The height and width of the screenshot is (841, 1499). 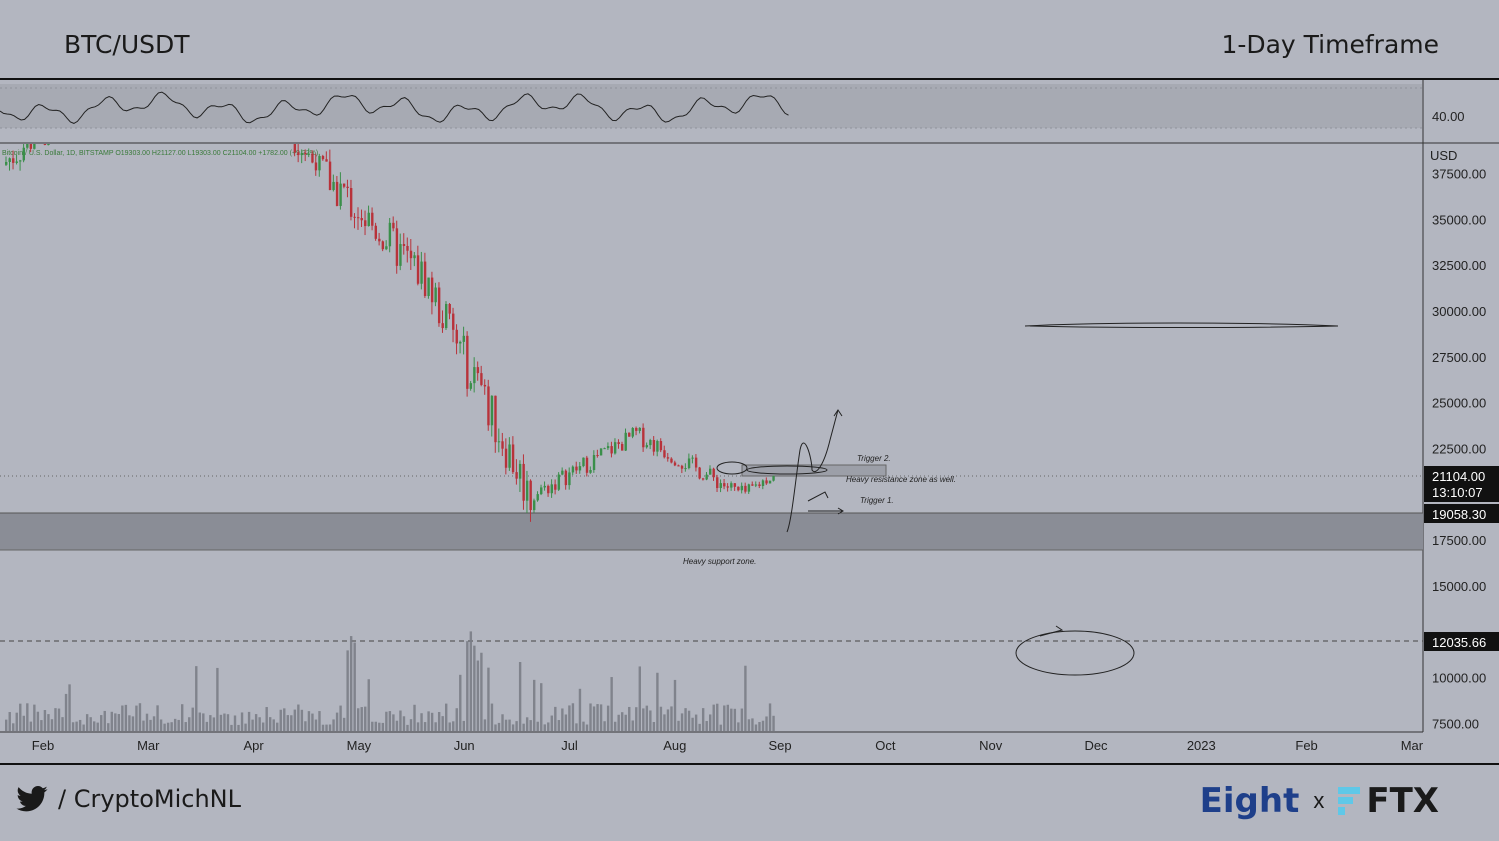 What do you see at coordinates (1201, 745) in the screenshot?
I see `time-tick-label: 2023` at bounding box center [1201, 745].